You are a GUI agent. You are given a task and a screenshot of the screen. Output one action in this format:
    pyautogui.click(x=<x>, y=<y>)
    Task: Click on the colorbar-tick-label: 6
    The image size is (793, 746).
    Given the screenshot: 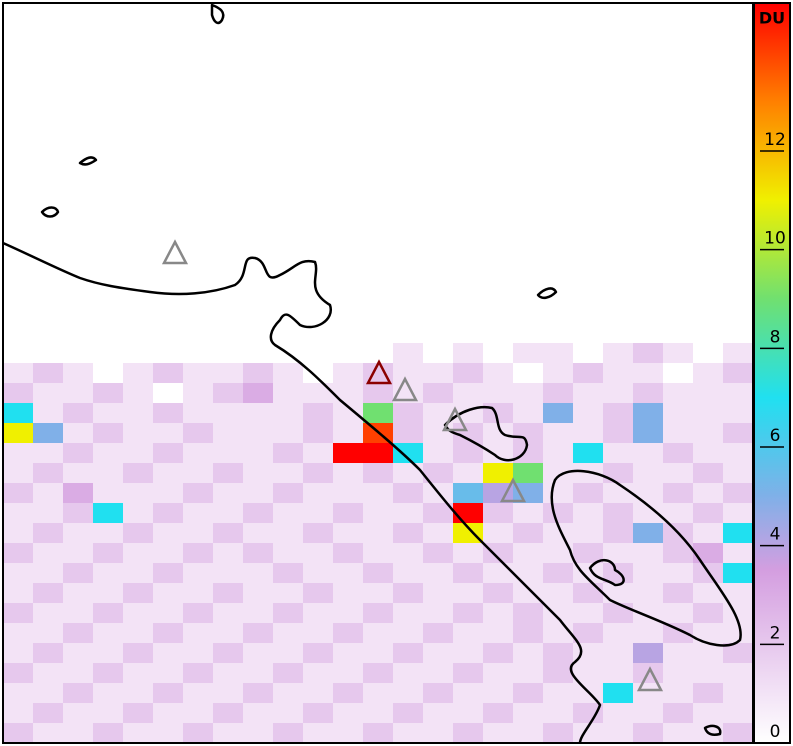 What is the action you would take?
    pyautogui.click(x=775, y=436)
    